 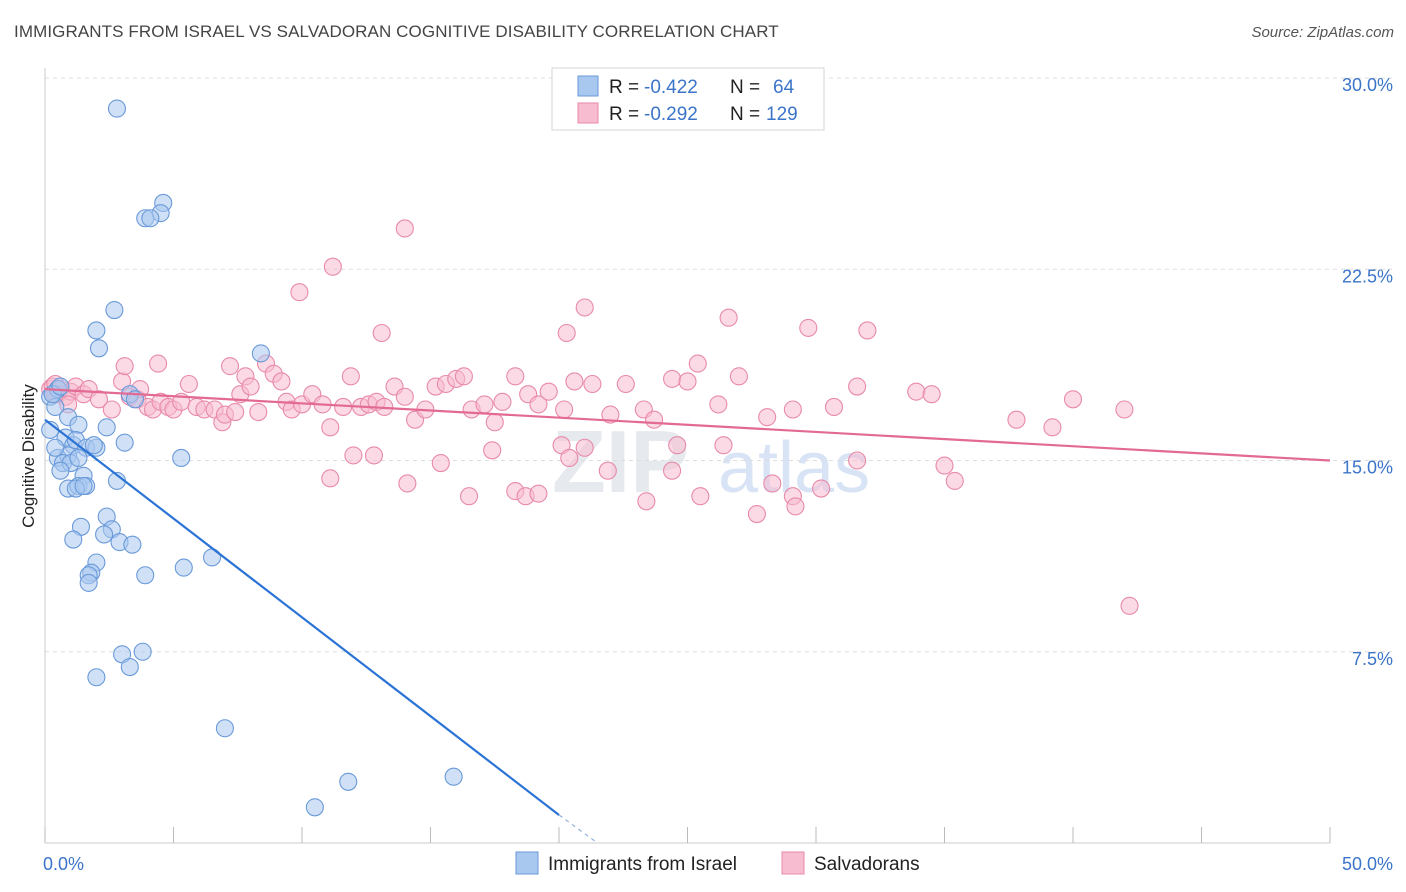 What do you see at coordinates (588, 86) in the screenshot?
I see `legend-swatch-israel` at bounding box center [588, 86].